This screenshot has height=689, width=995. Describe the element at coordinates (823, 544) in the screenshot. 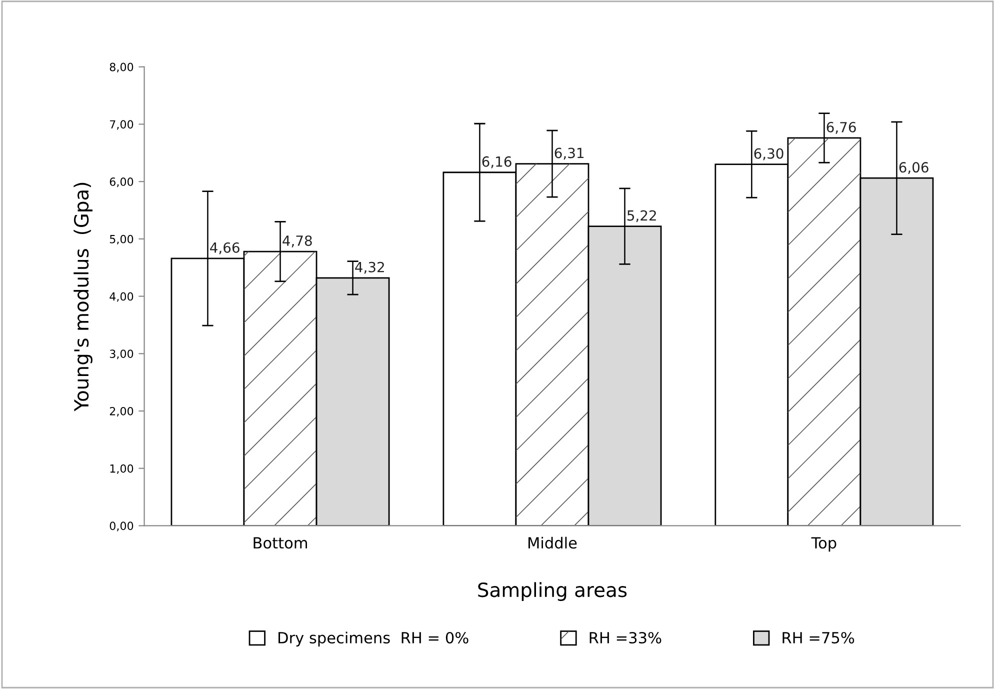

I see `x-tick-label: Top` at that location.